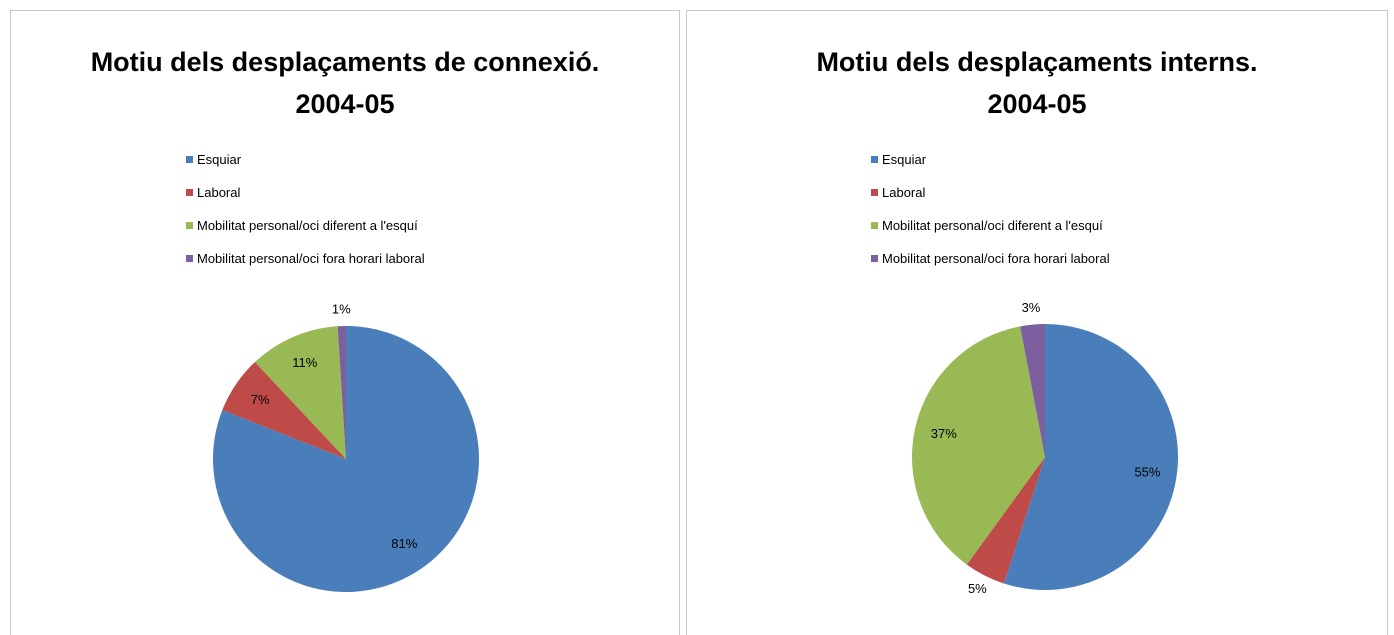 Image resolution: width=1394 pixels, height=635 pixels. What do you see at coordinates (260, 399) in the screenshot?
I see `data-label: 7%` at bounding box center [260, 399].